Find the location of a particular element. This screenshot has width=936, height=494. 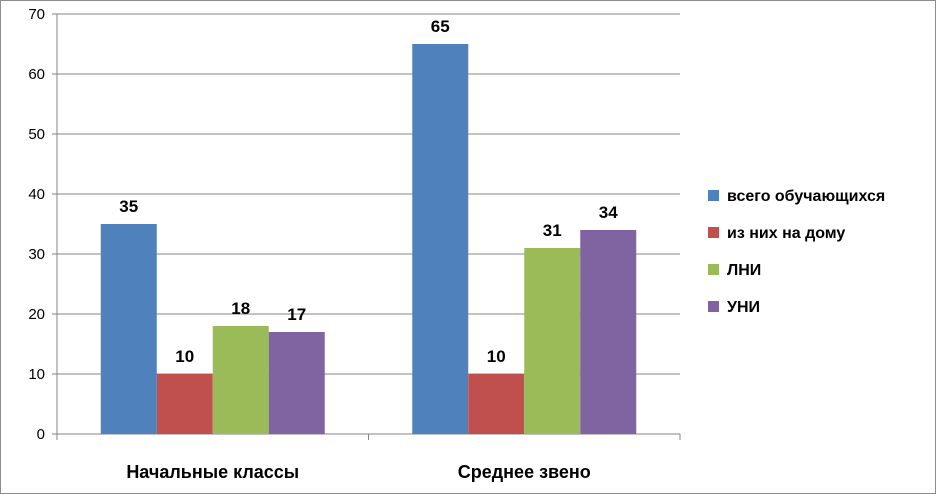

legend-label: из них на дому is located at coordinates (786, 233).